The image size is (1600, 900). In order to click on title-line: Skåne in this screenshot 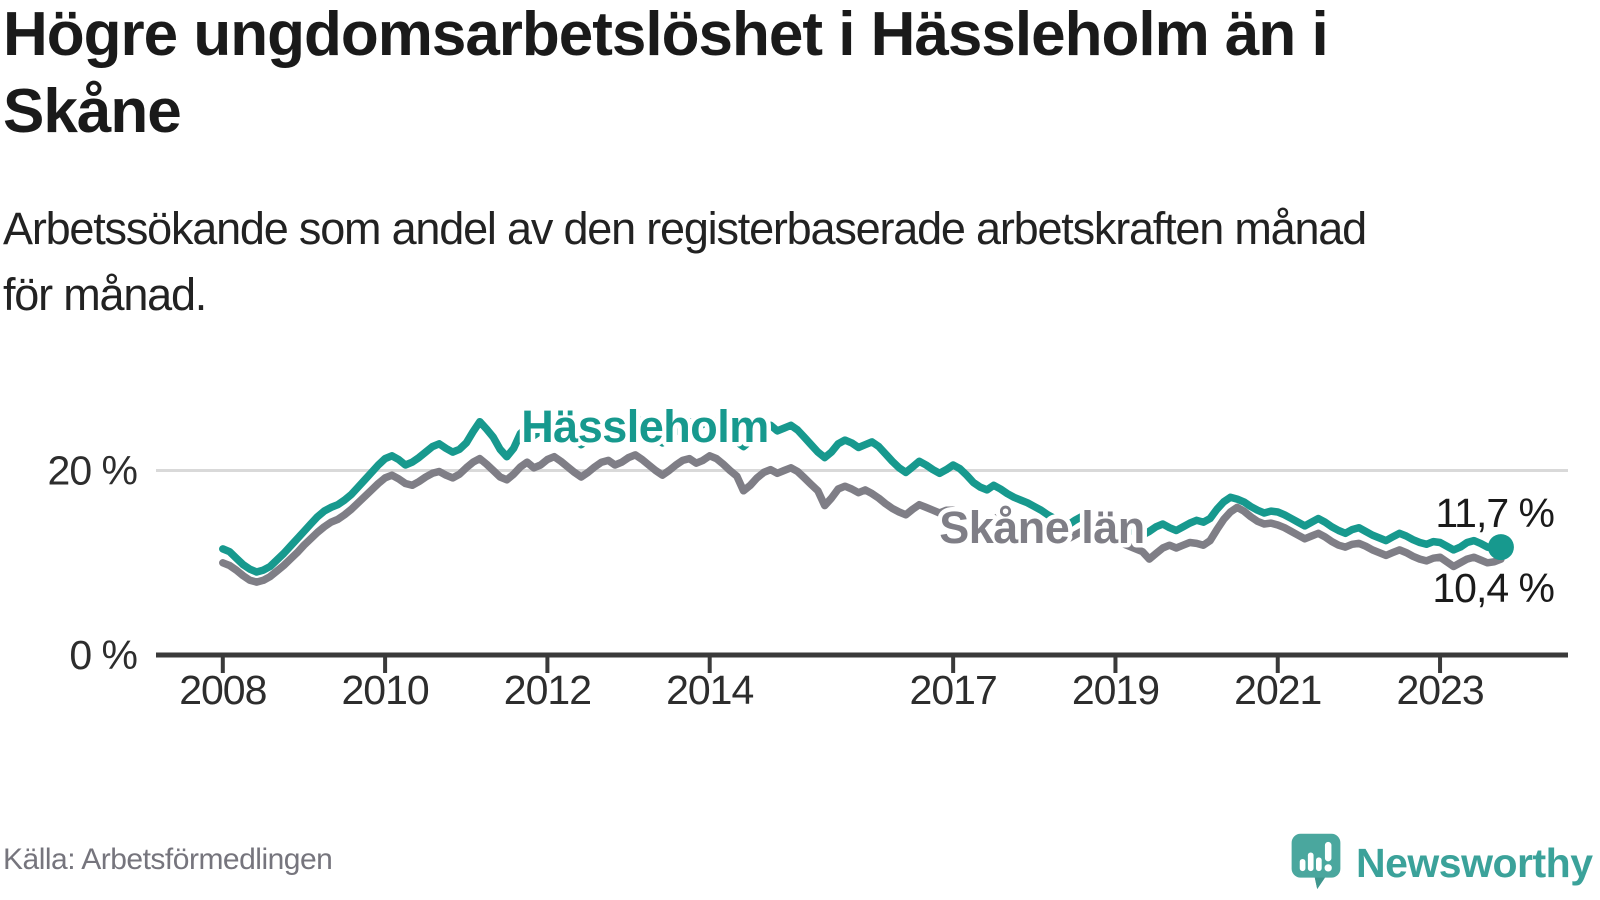, I will do `click(92, 111)`.